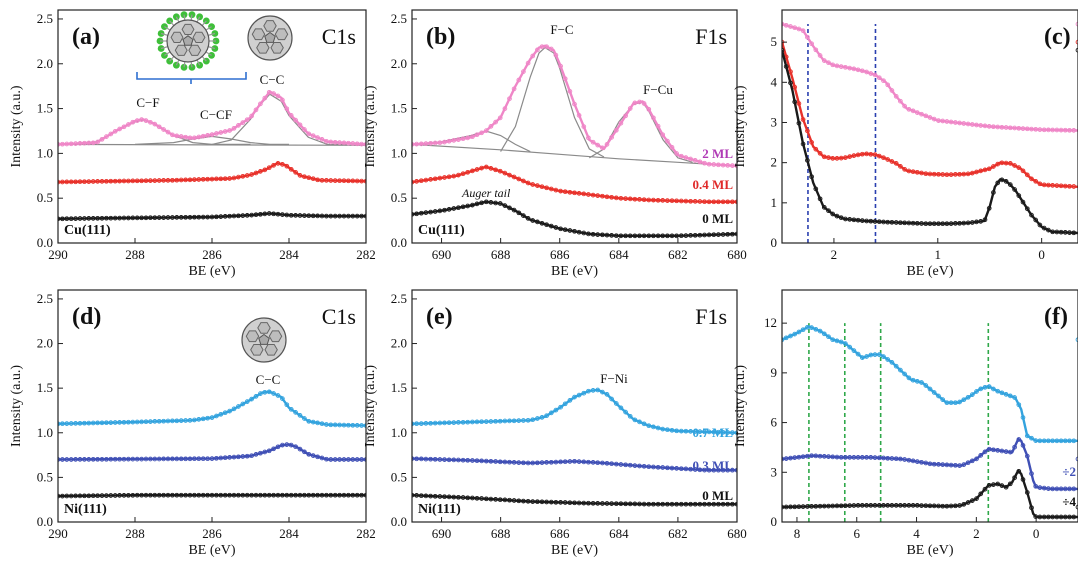  I want to click on x-tick-label: 2, so click(976, 533).